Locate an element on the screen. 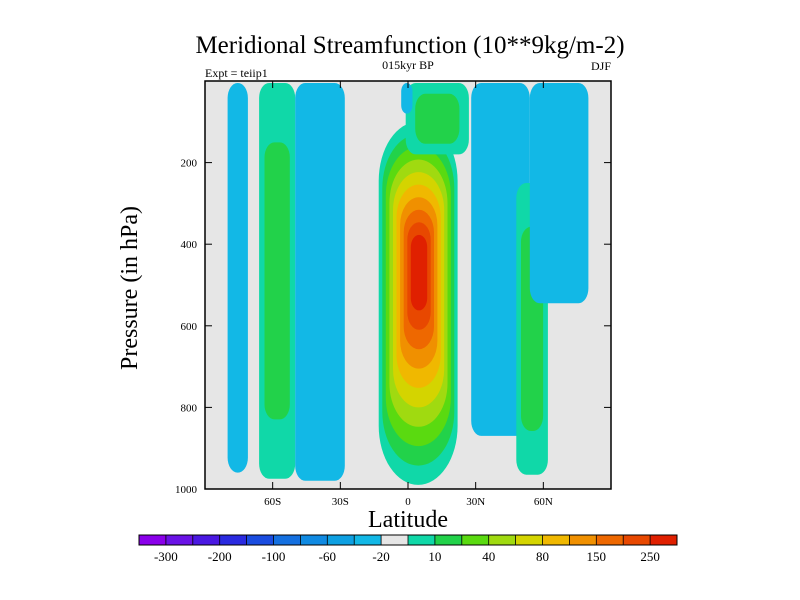  colorbar-label: 10 is located at coordinates (434, 556).